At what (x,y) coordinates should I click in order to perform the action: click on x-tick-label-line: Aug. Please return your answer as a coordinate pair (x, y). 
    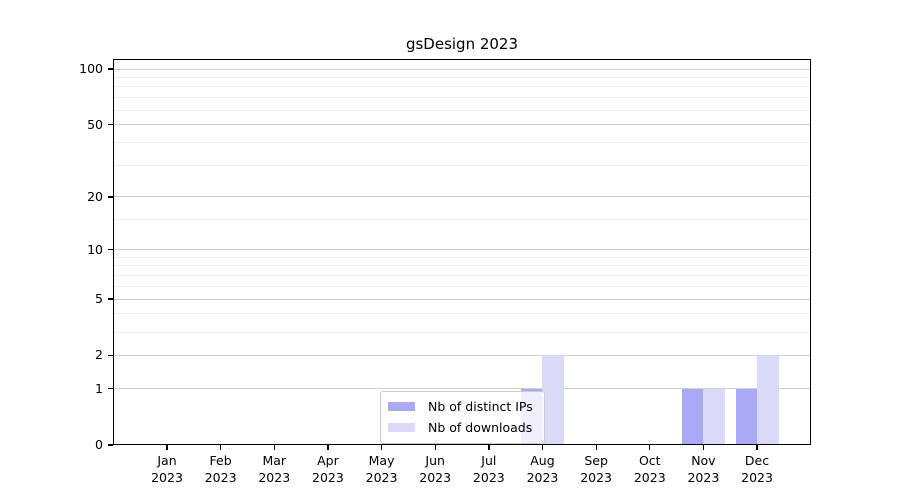
    Looking at the image, I should click on (542, 460).